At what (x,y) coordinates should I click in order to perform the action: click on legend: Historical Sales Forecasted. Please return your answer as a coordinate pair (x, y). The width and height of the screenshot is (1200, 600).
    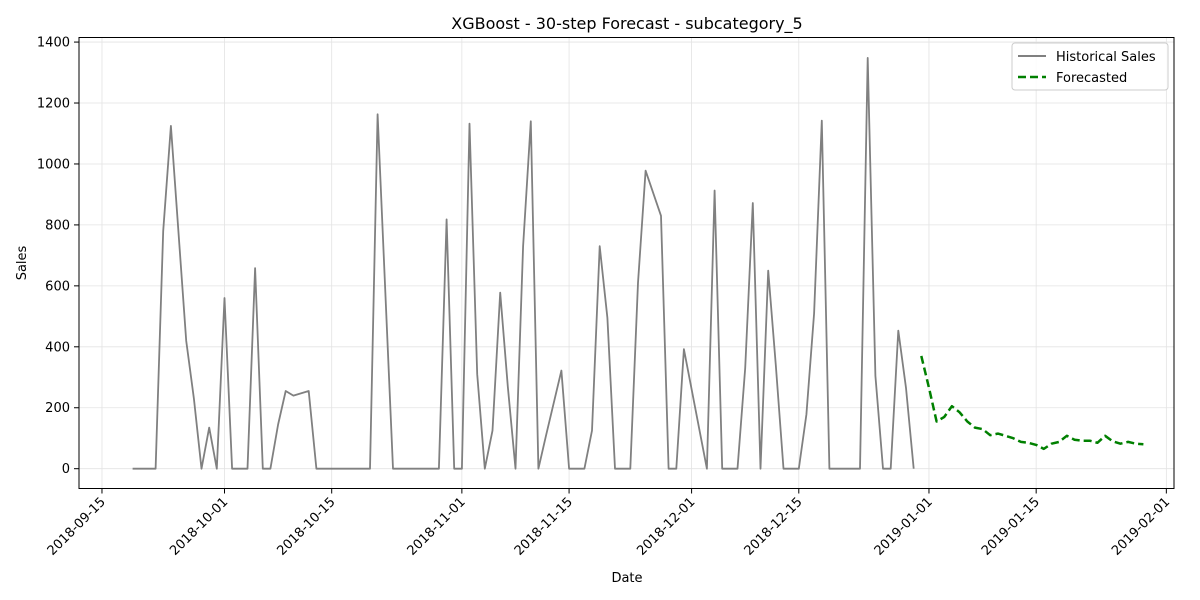
    Looking at the image, I should click on (1090, 66).